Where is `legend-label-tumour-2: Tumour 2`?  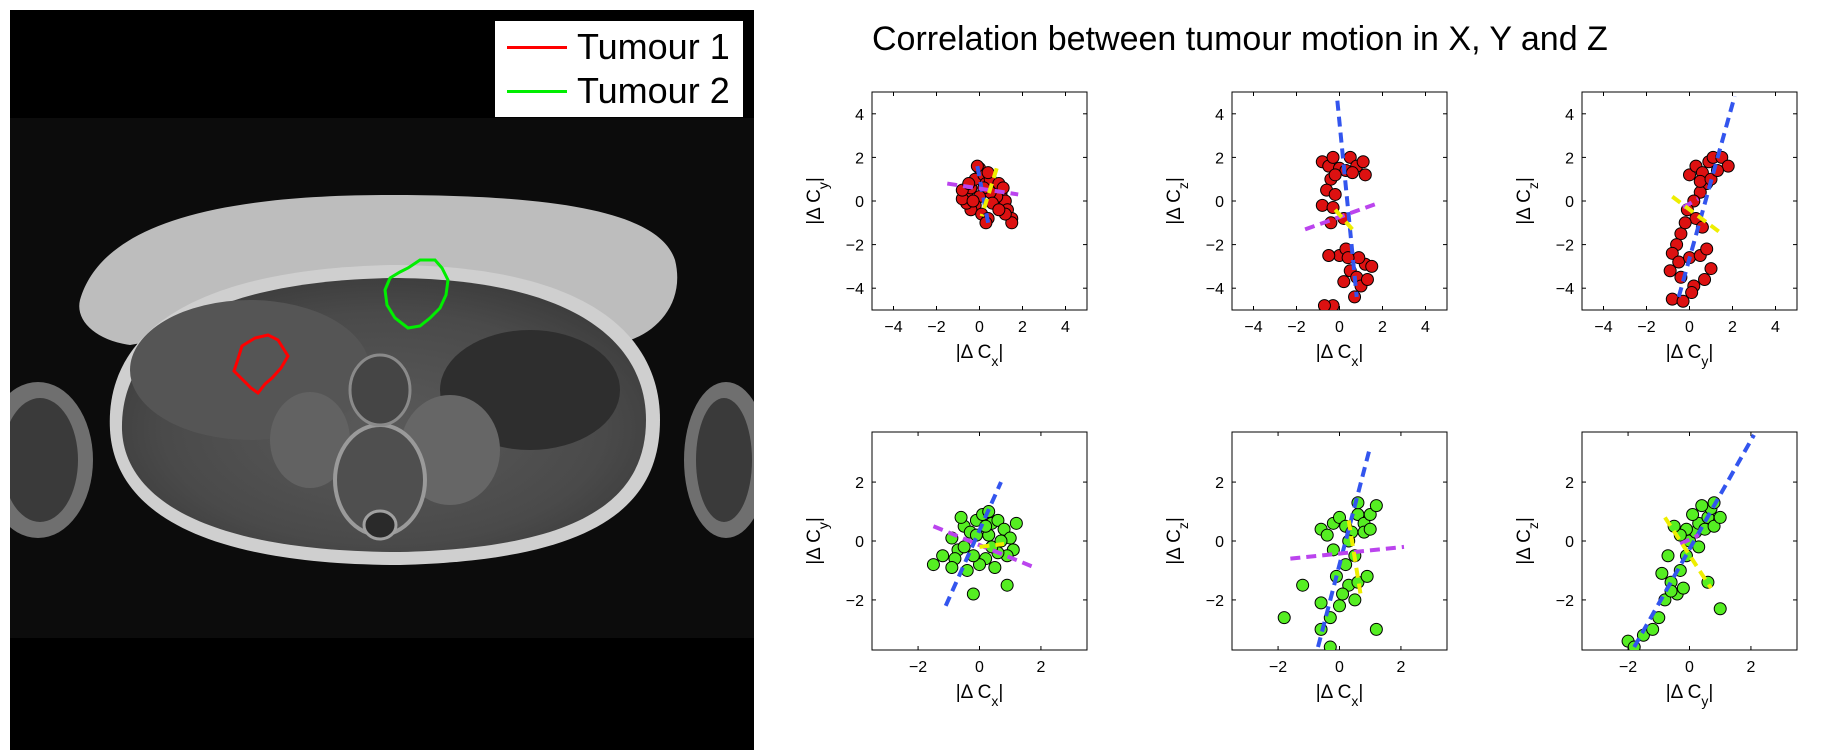 legend-label-tumour-2: Tumour 2 is located at coordinates (653, 90).